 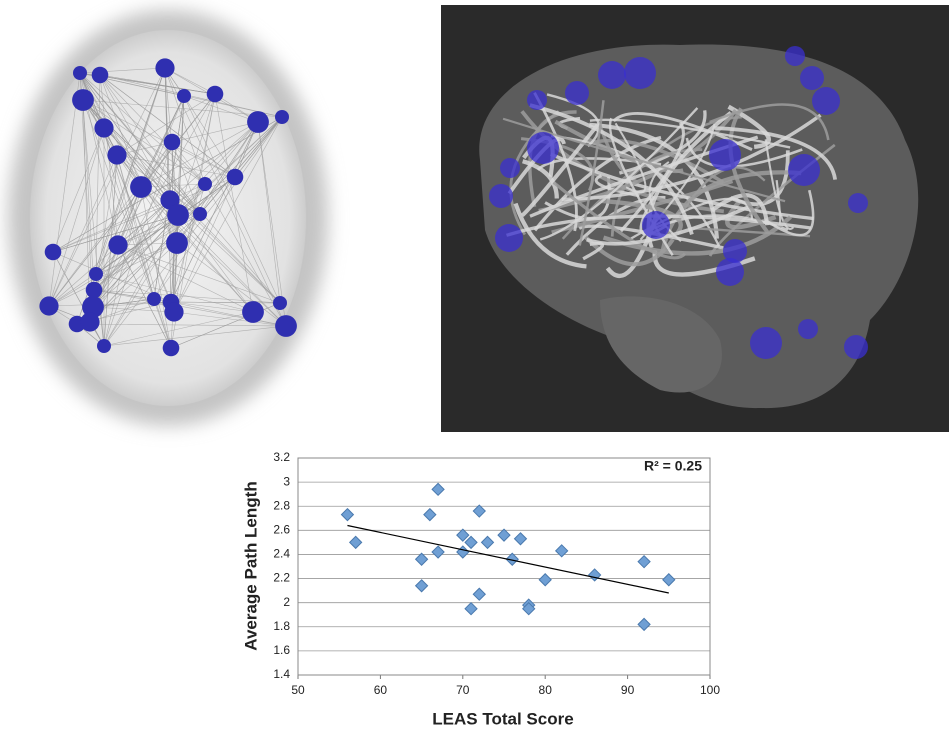 I want to click on x-tick-label: 70, so click(x=463, y=690).